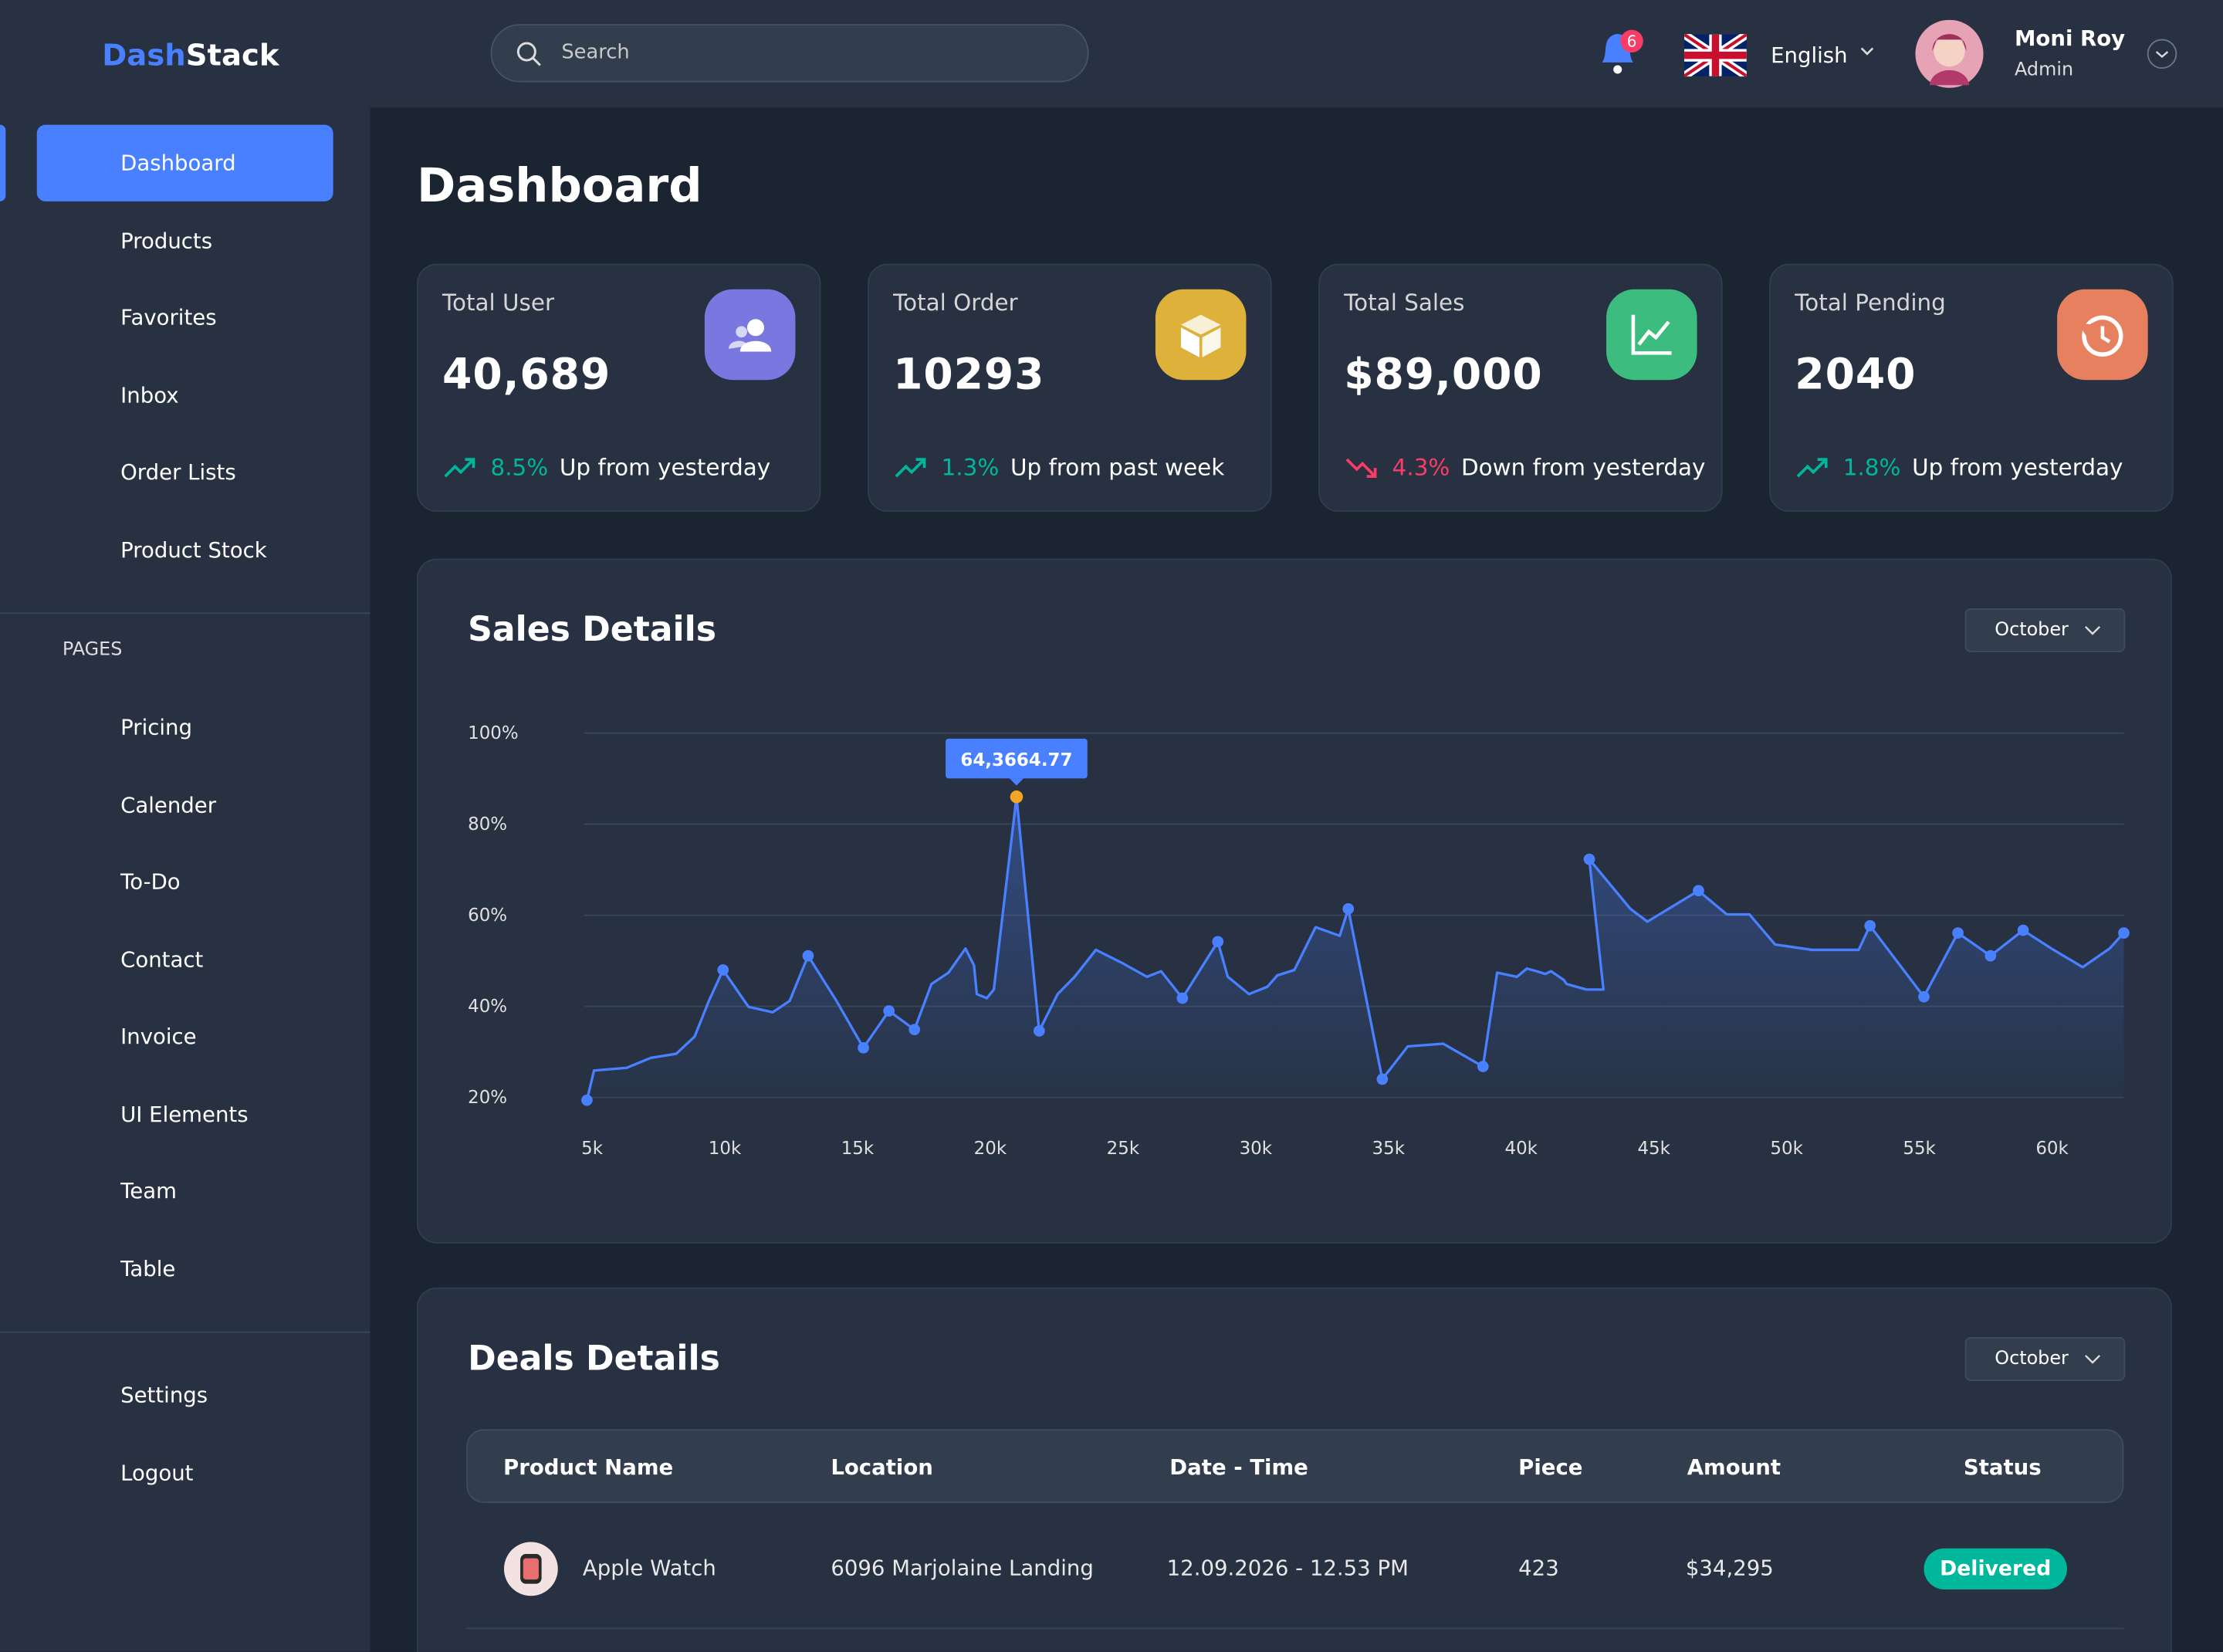  I want to click on change-text: Up from yesterday, so click(665, 467).